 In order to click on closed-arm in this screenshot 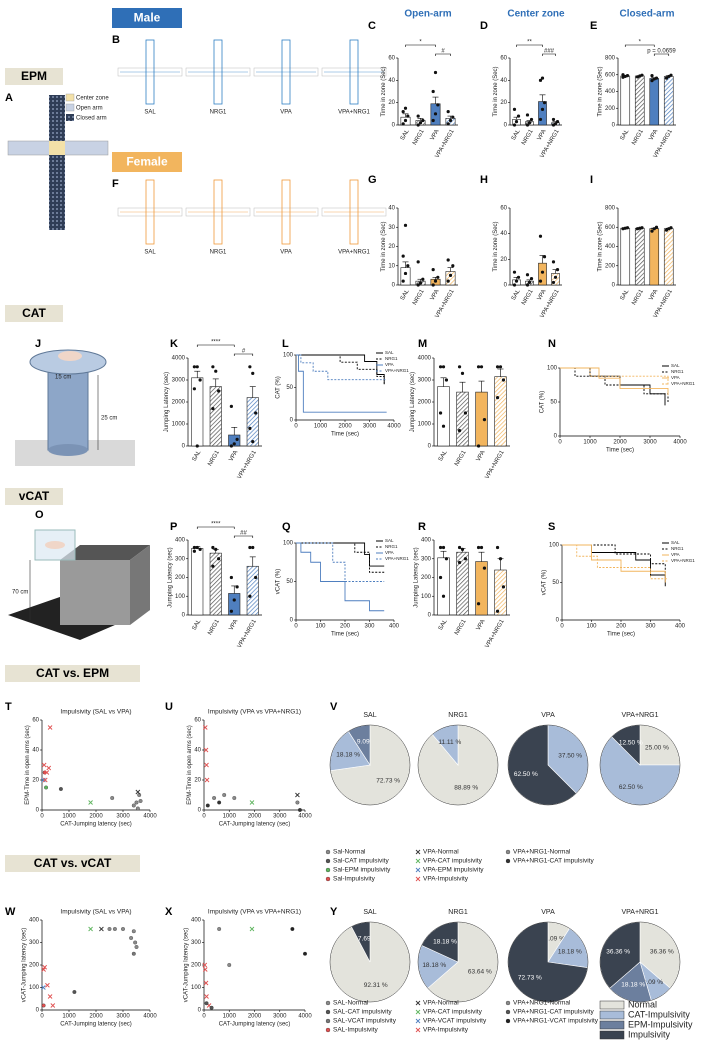, I will do `click(57, 162)`.